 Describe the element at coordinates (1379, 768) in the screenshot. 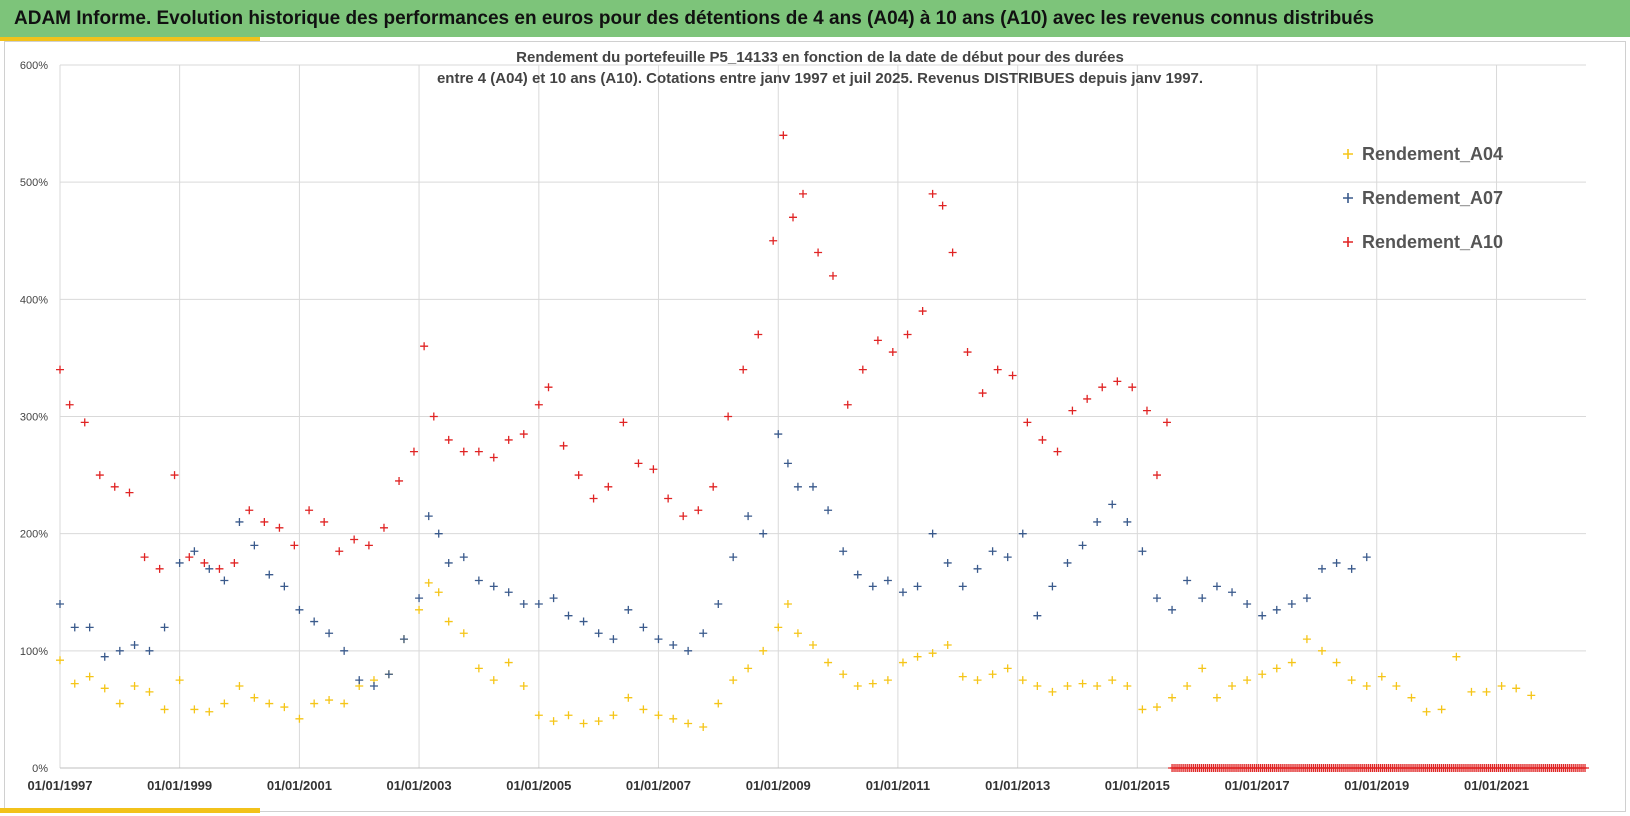

I see `zero-band-Rendement_A10` at that location.